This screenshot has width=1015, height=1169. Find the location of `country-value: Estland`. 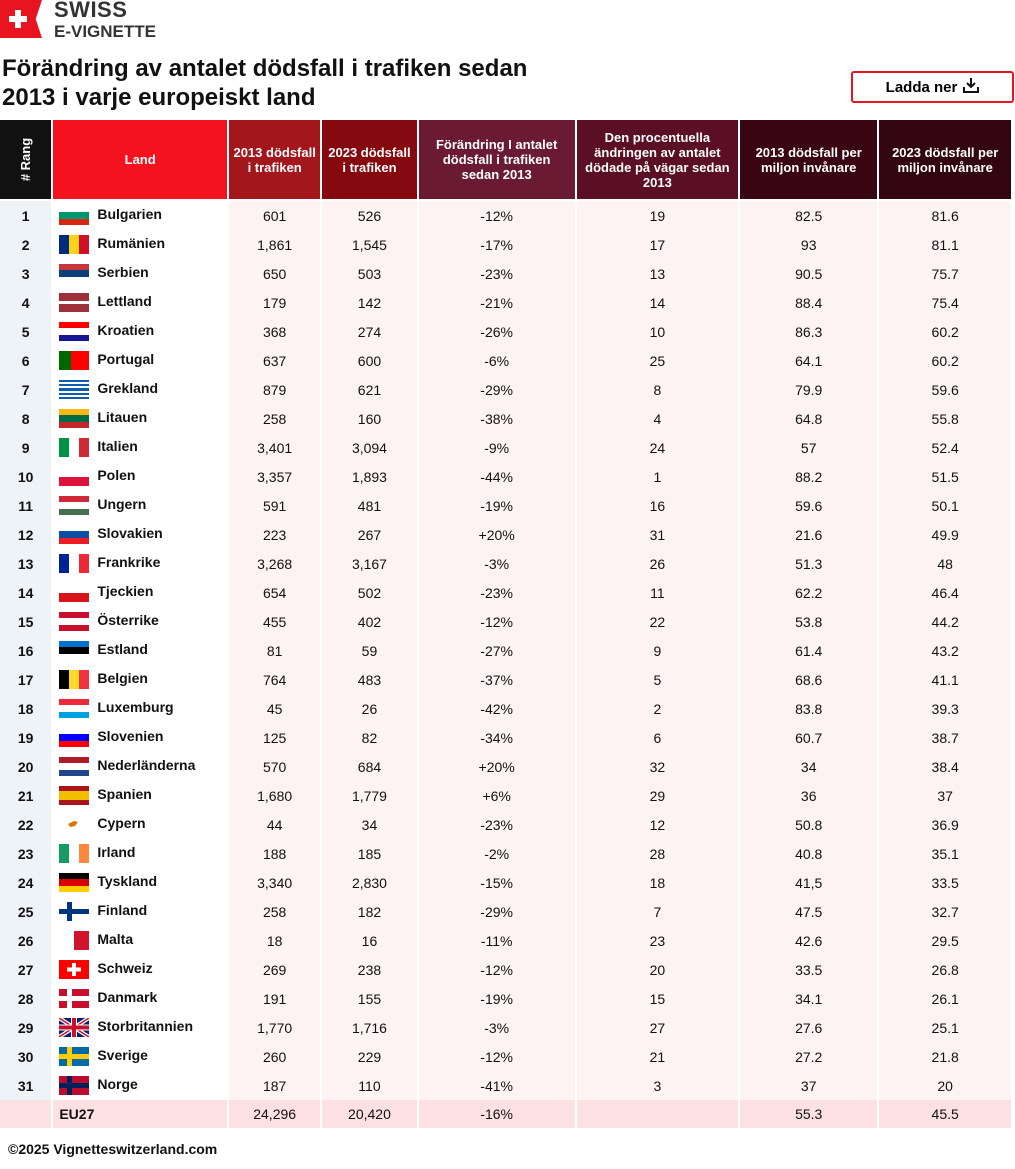

country-value: Estland is located at coordinates (122, 649).